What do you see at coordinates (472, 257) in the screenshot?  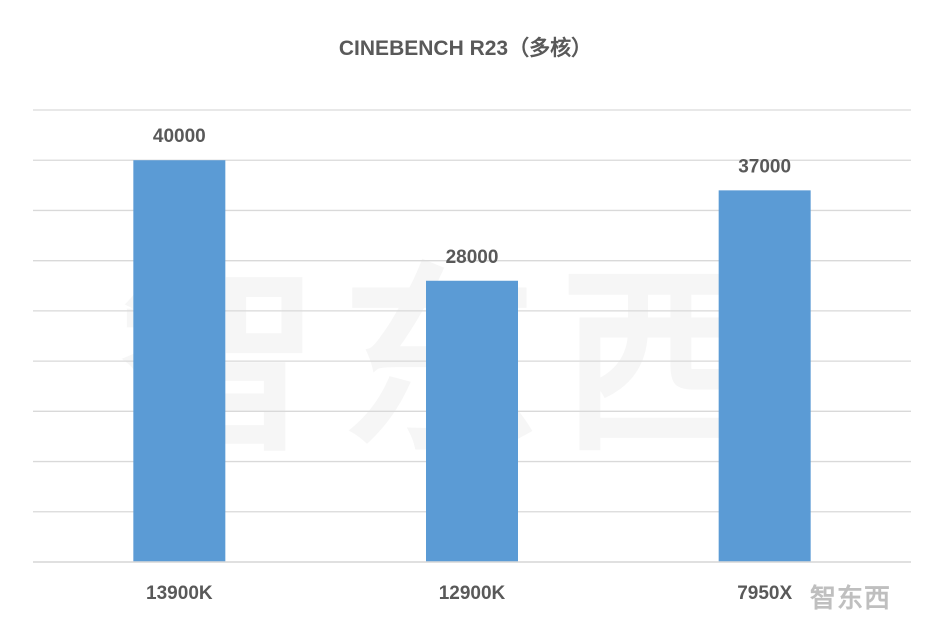 I see `data-label: 28000` at bounding box center [472, 257].